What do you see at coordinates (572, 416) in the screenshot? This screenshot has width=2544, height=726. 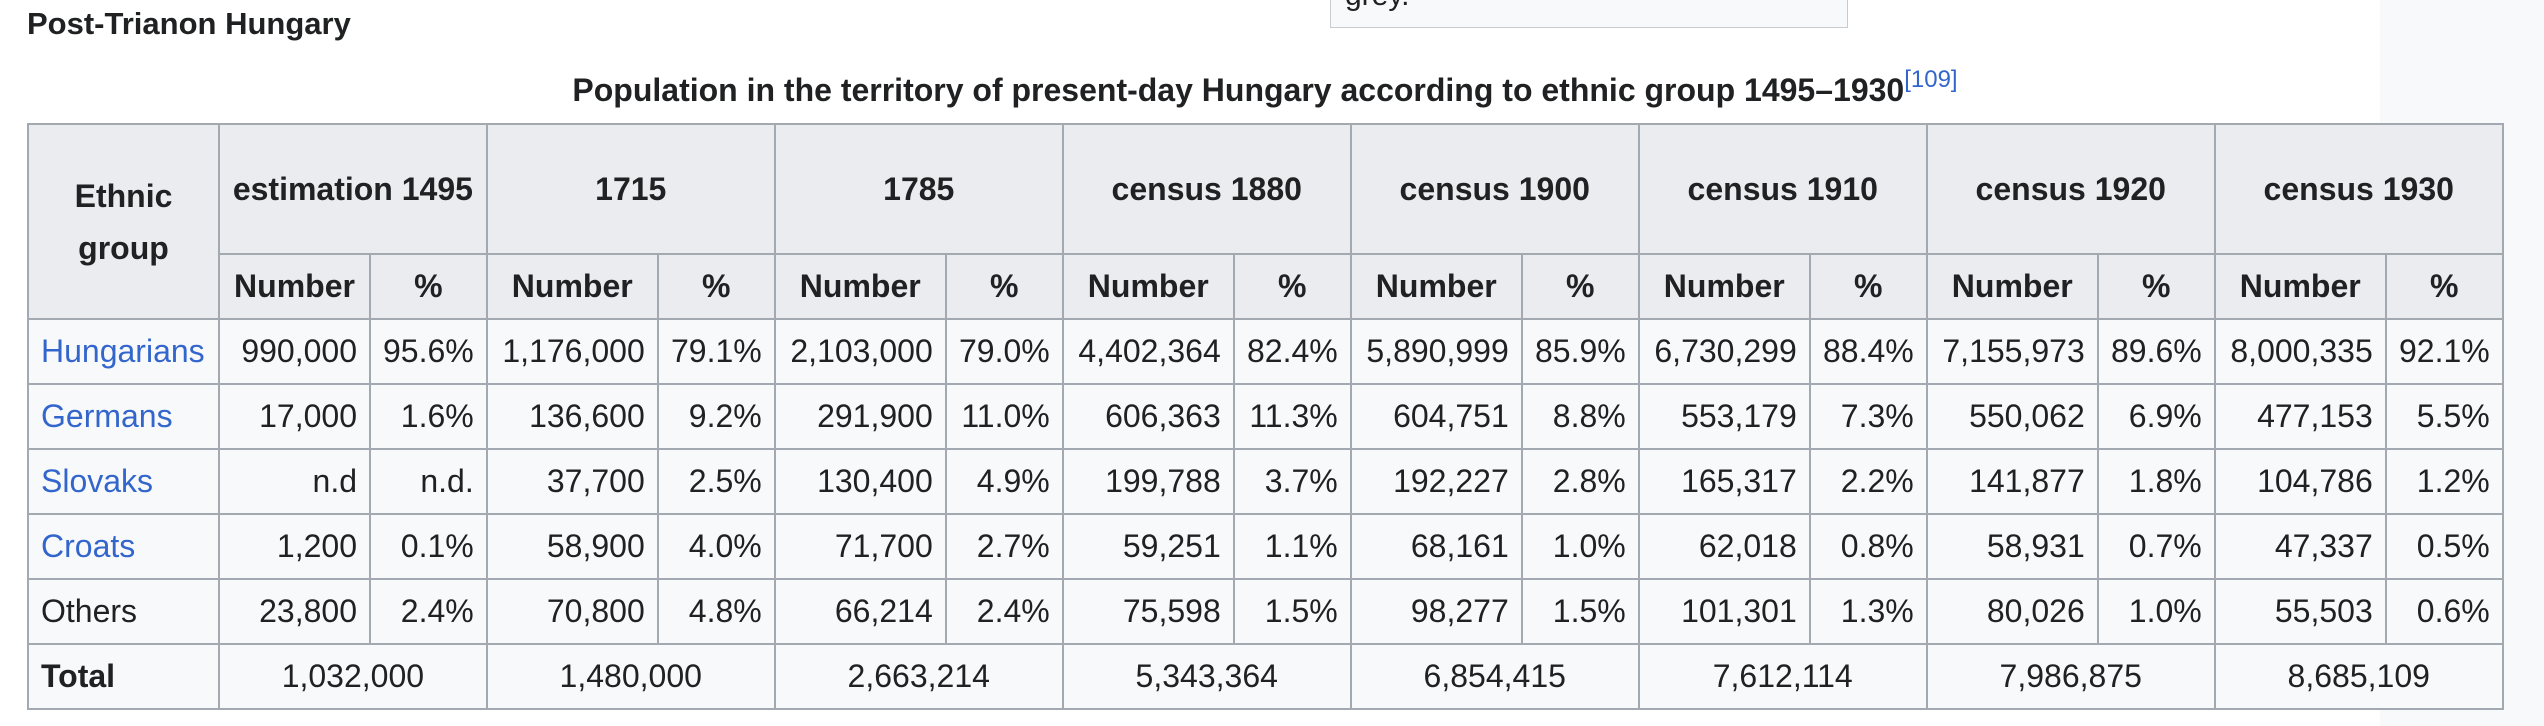 I see `number-cell: 136,600` at bounding box center [572, 416].